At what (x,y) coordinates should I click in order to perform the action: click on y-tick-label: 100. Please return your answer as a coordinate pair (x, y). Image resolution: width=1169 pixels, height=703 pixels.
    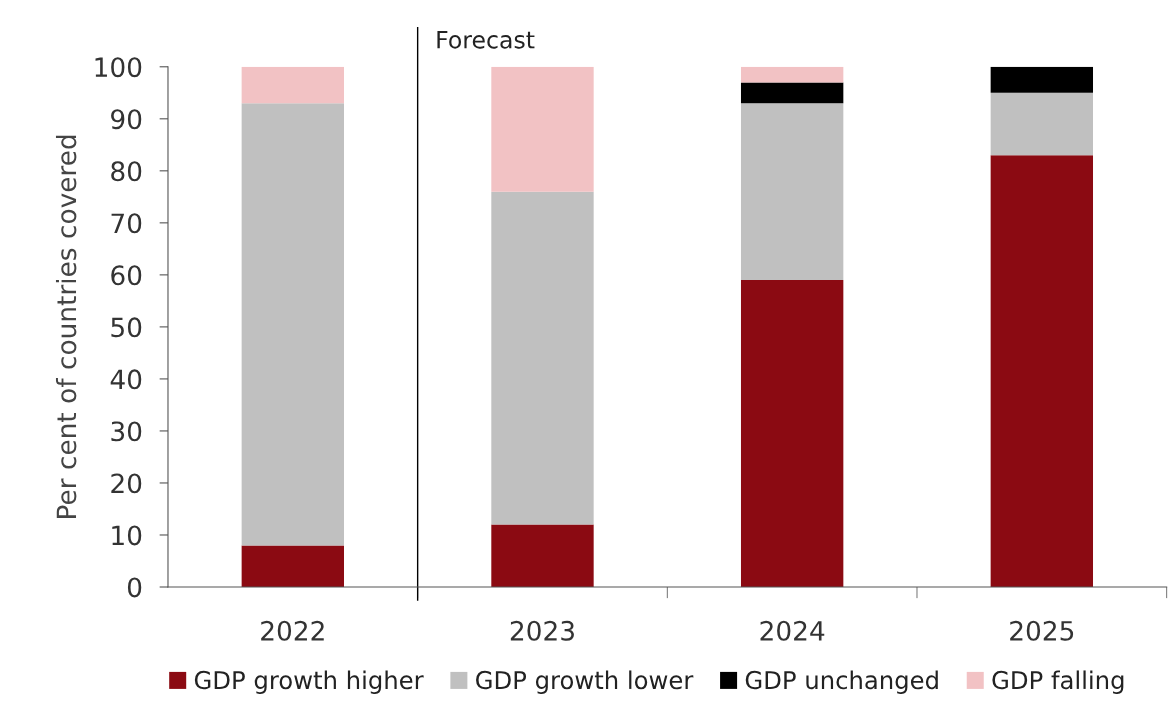
    Looking at the image, I should click on (118, 67).